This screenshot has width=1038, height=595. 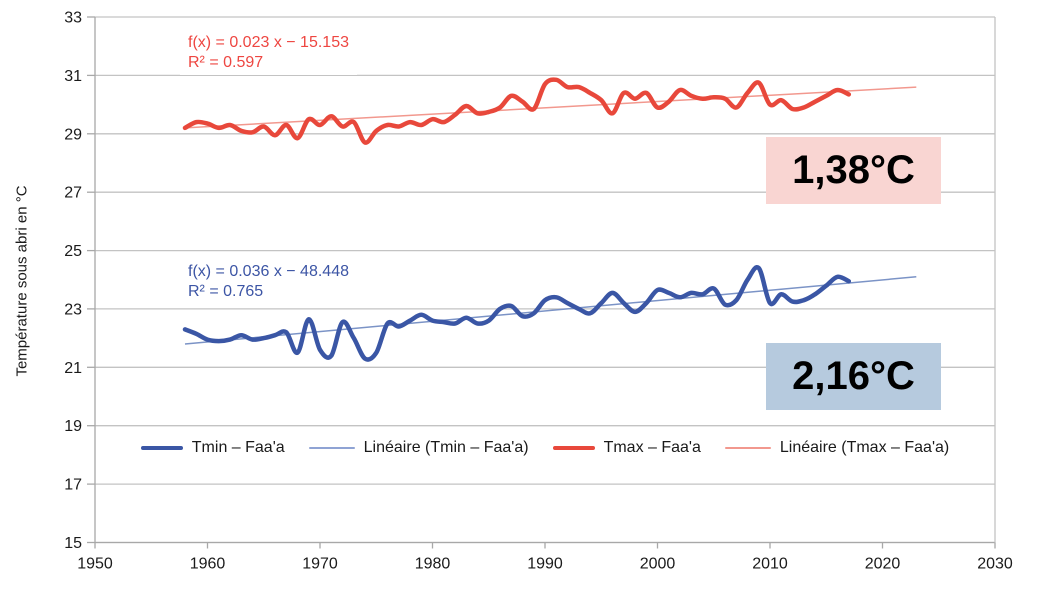 I want to click on tmin-warming-badge: 2,16°C, so click(x=853, y=376).